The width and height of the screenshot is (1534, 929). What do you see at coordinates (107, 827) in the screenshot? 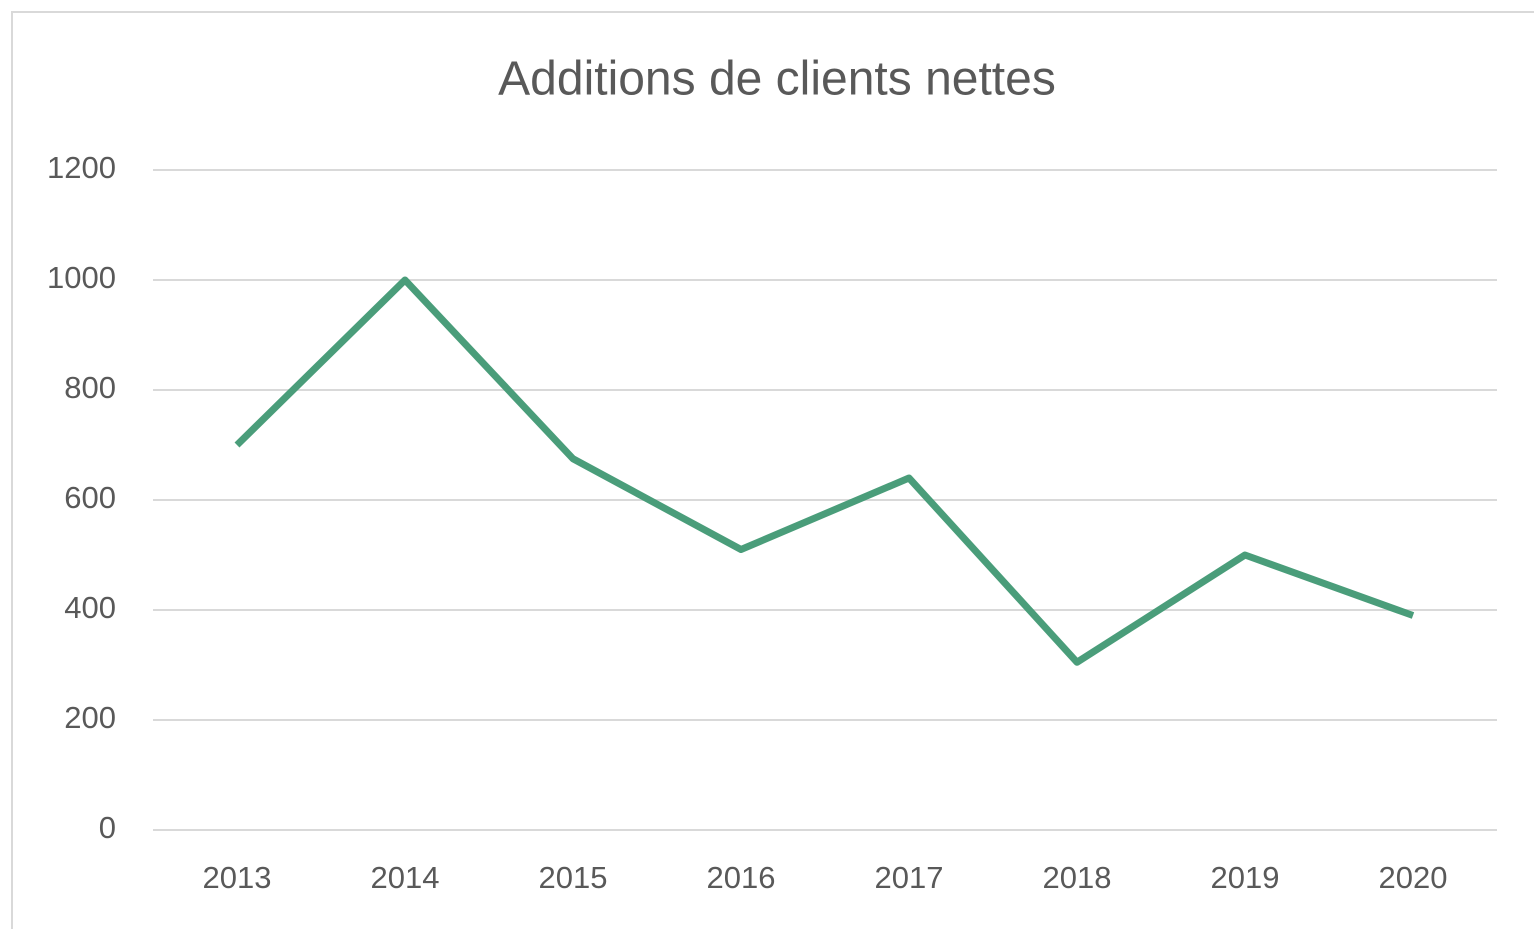
I see `y-tick-label: 0` at bounding box center [107, 827].